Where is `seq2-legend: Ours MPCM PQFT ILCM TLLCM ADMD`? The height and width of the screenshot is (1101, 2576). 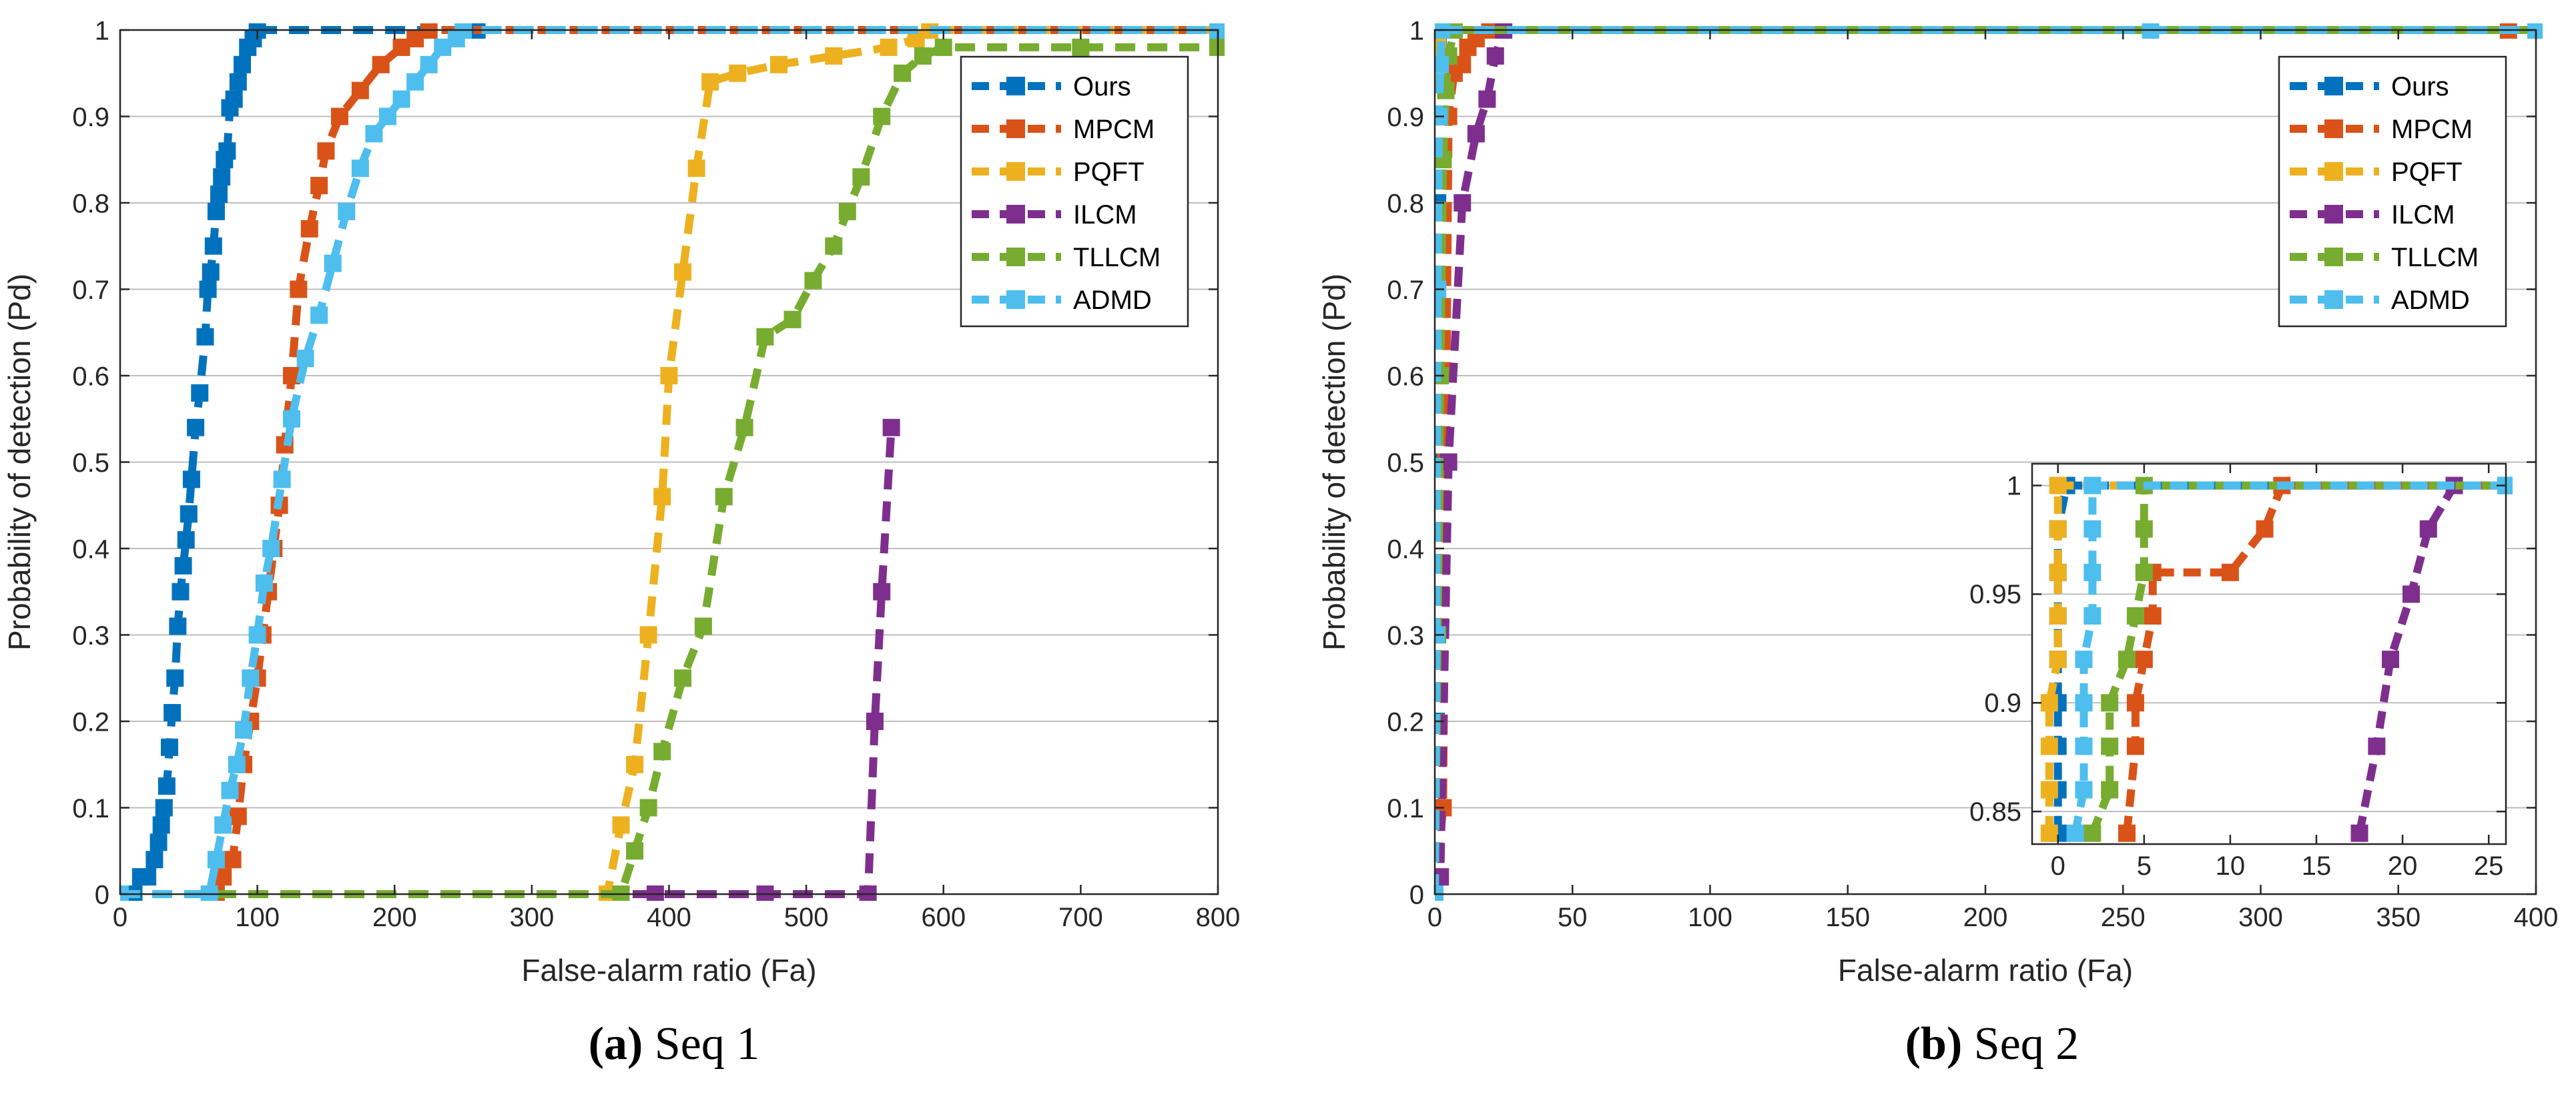 seq2-legend: Ours MPCM PQFT ILCM TLLCM ADMD is located at coordinates (2392, 191).